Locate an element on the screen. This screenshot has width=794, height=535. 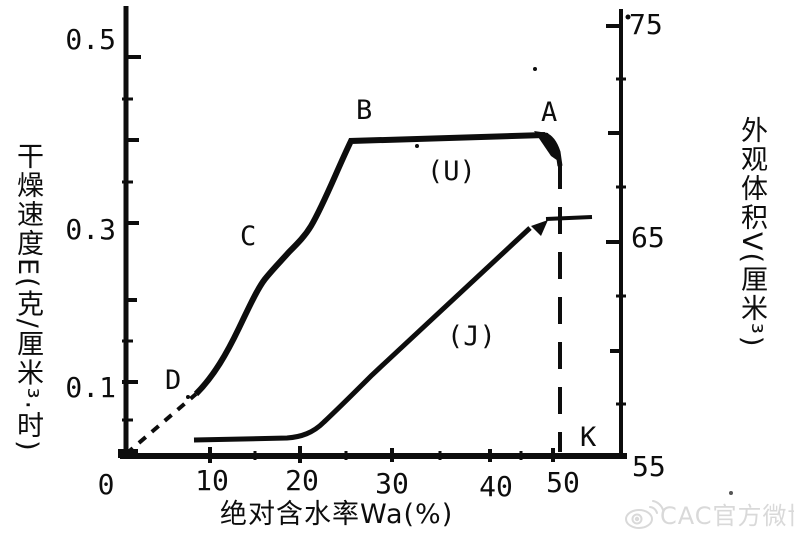
origin-corner is located at coordinates (128, 453).